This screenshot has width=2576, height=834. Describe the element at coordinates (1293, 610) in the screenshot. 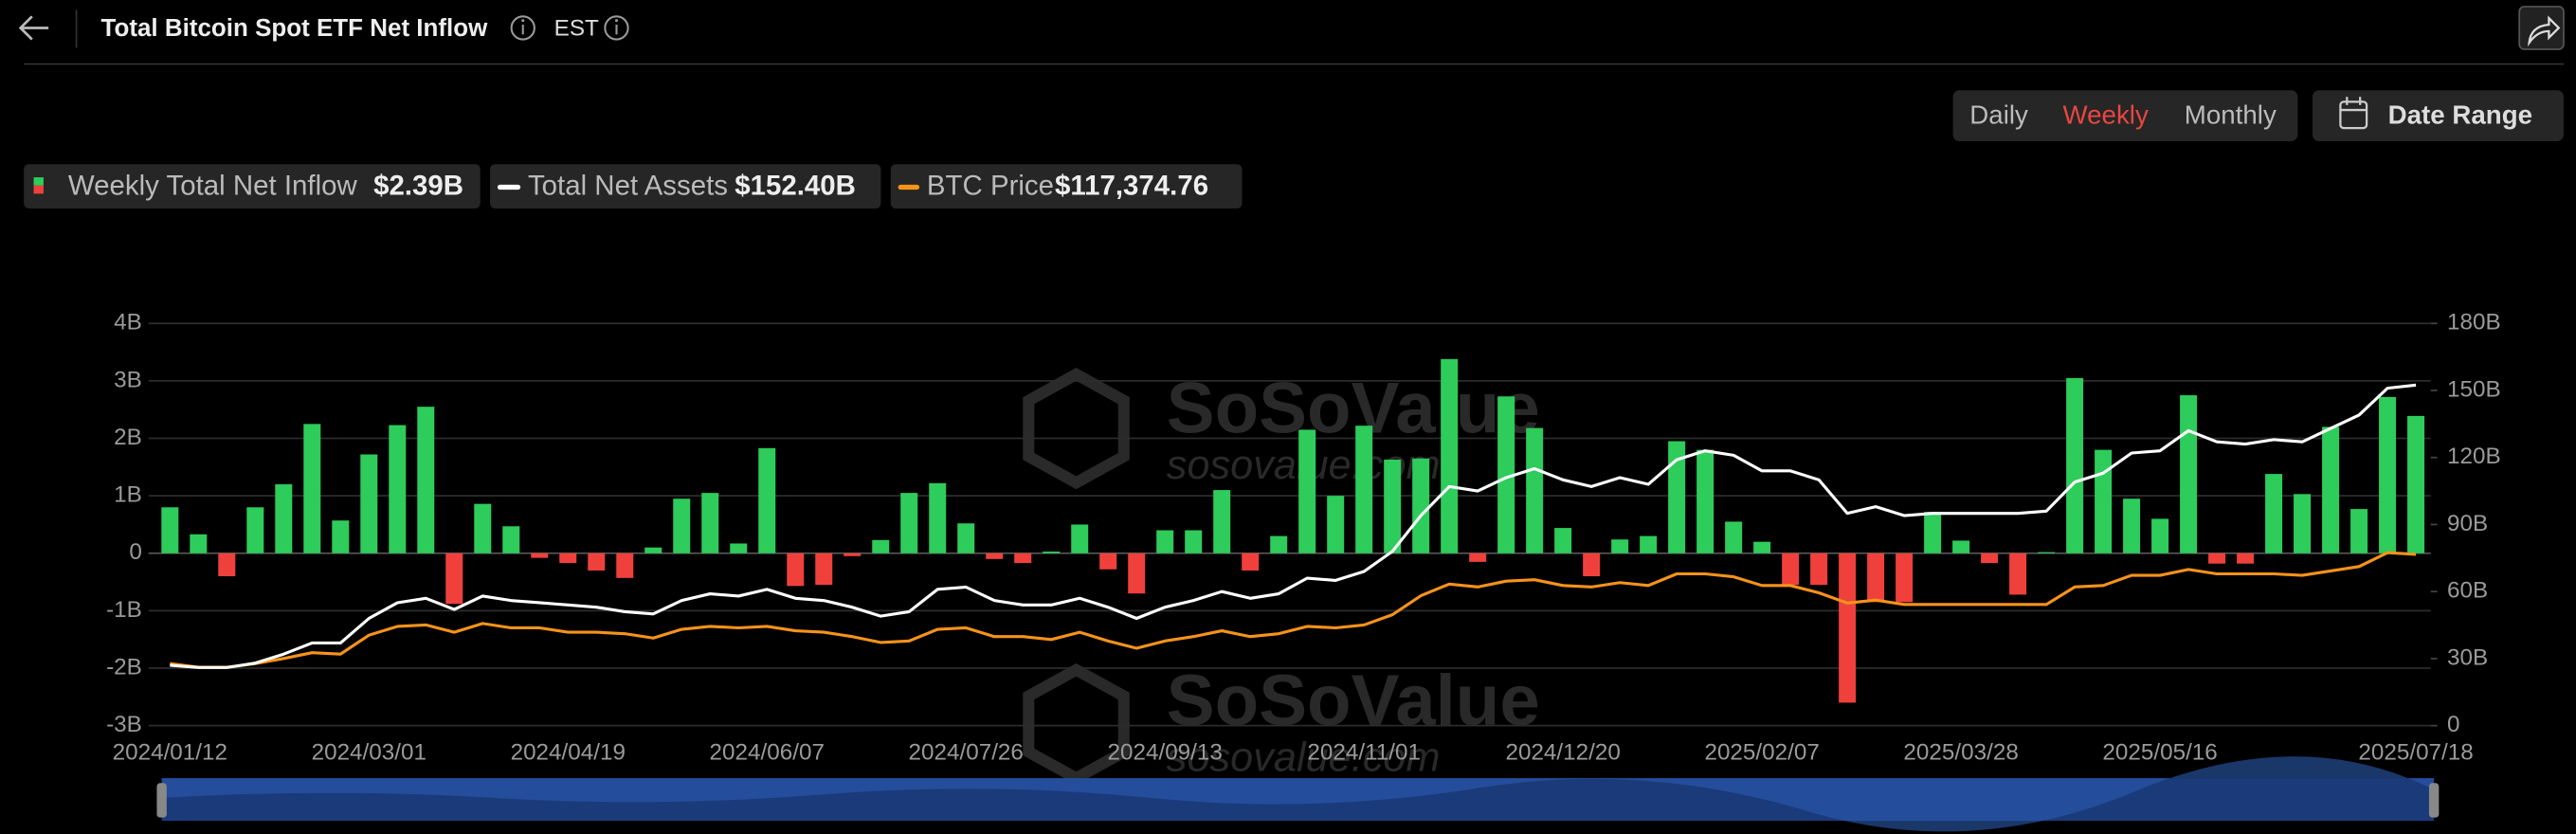

I see `line` at that location.